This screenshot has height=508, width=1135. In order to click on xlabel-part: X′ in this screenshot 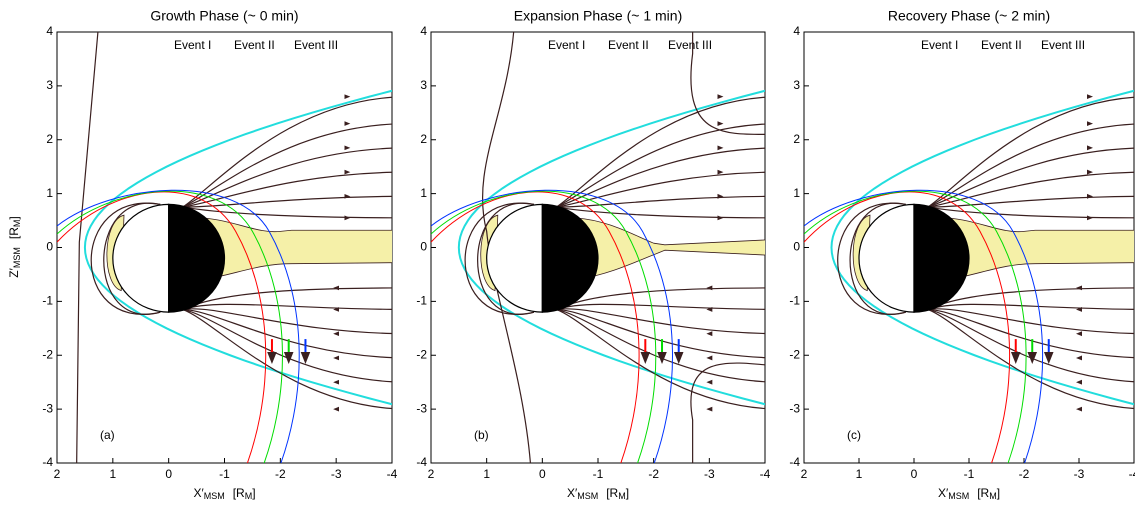, I will do `click(943, 493)`.